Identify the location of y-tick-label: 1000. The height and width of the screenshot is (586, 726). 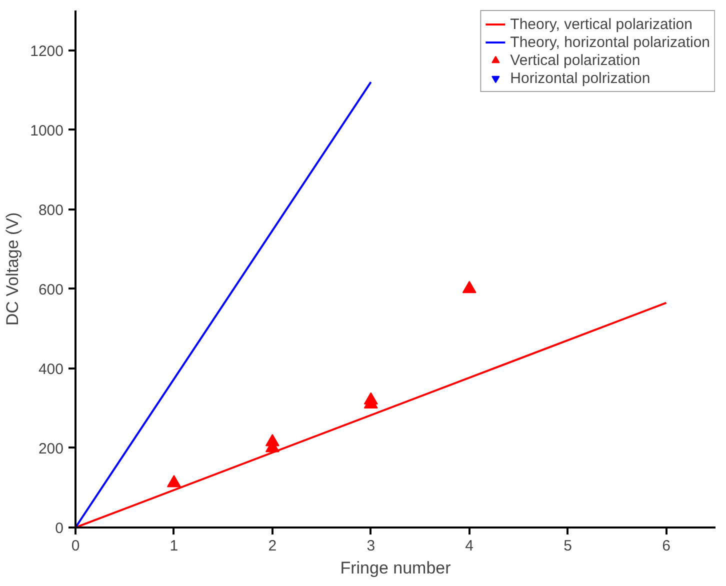
(47, 131).